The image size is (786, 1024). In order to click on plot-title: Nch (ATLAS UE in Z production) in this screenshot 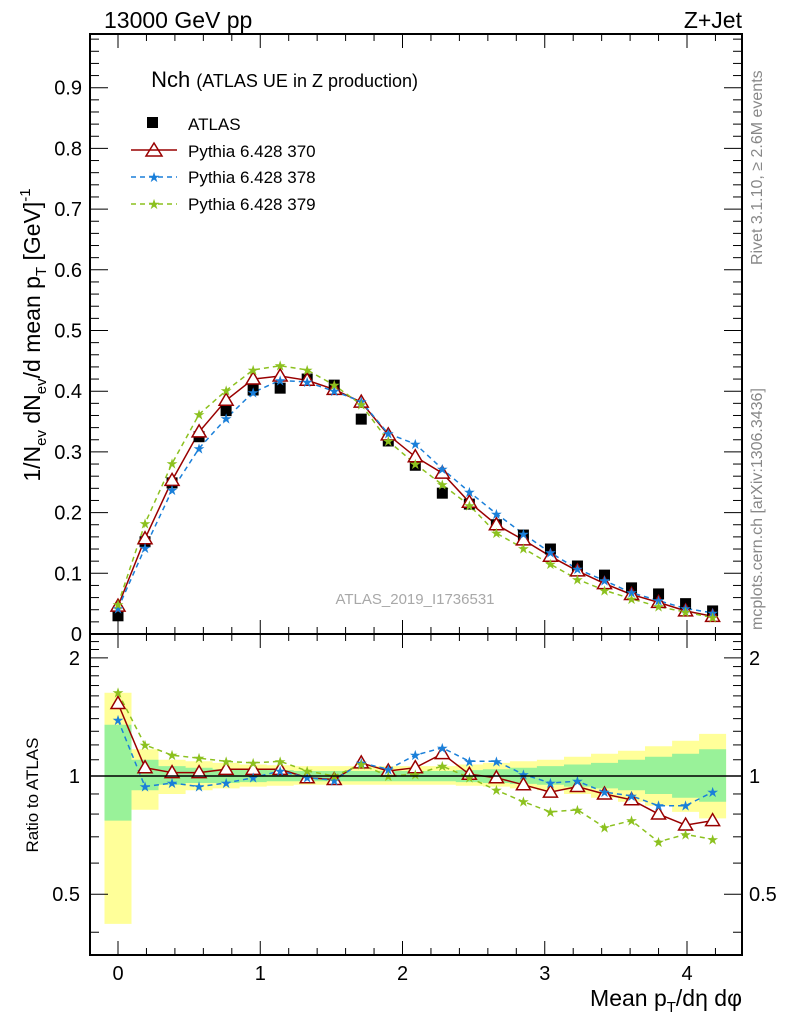, I will do `click(284, 79)`.